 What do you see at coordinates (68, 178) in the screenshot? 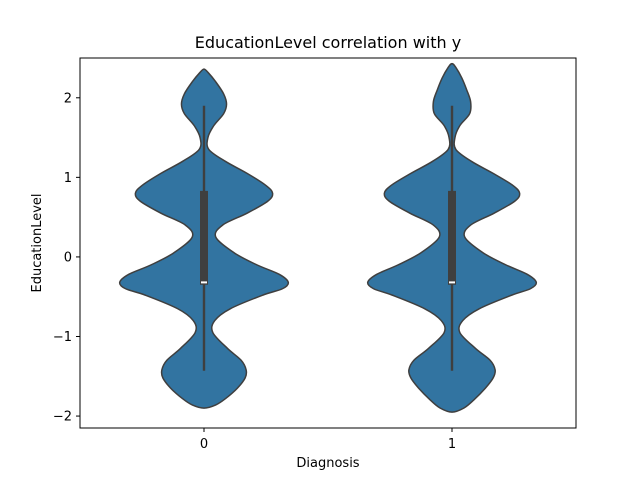
I see `y-tick-label: 1` at bounding box center [68, 178].